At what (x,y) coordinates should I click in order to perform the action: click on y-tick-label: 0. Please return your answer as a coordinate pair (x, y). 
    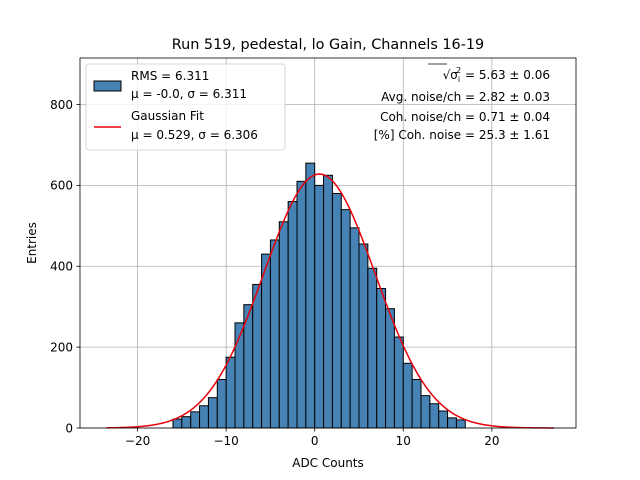
    Looking at the image, I should click on (69, 428).